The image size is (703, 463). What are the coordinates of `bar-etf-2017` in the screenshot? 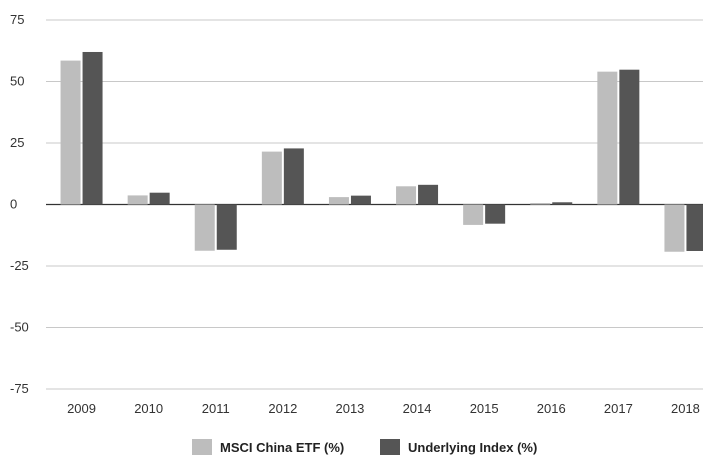 It's located at (607, 138).